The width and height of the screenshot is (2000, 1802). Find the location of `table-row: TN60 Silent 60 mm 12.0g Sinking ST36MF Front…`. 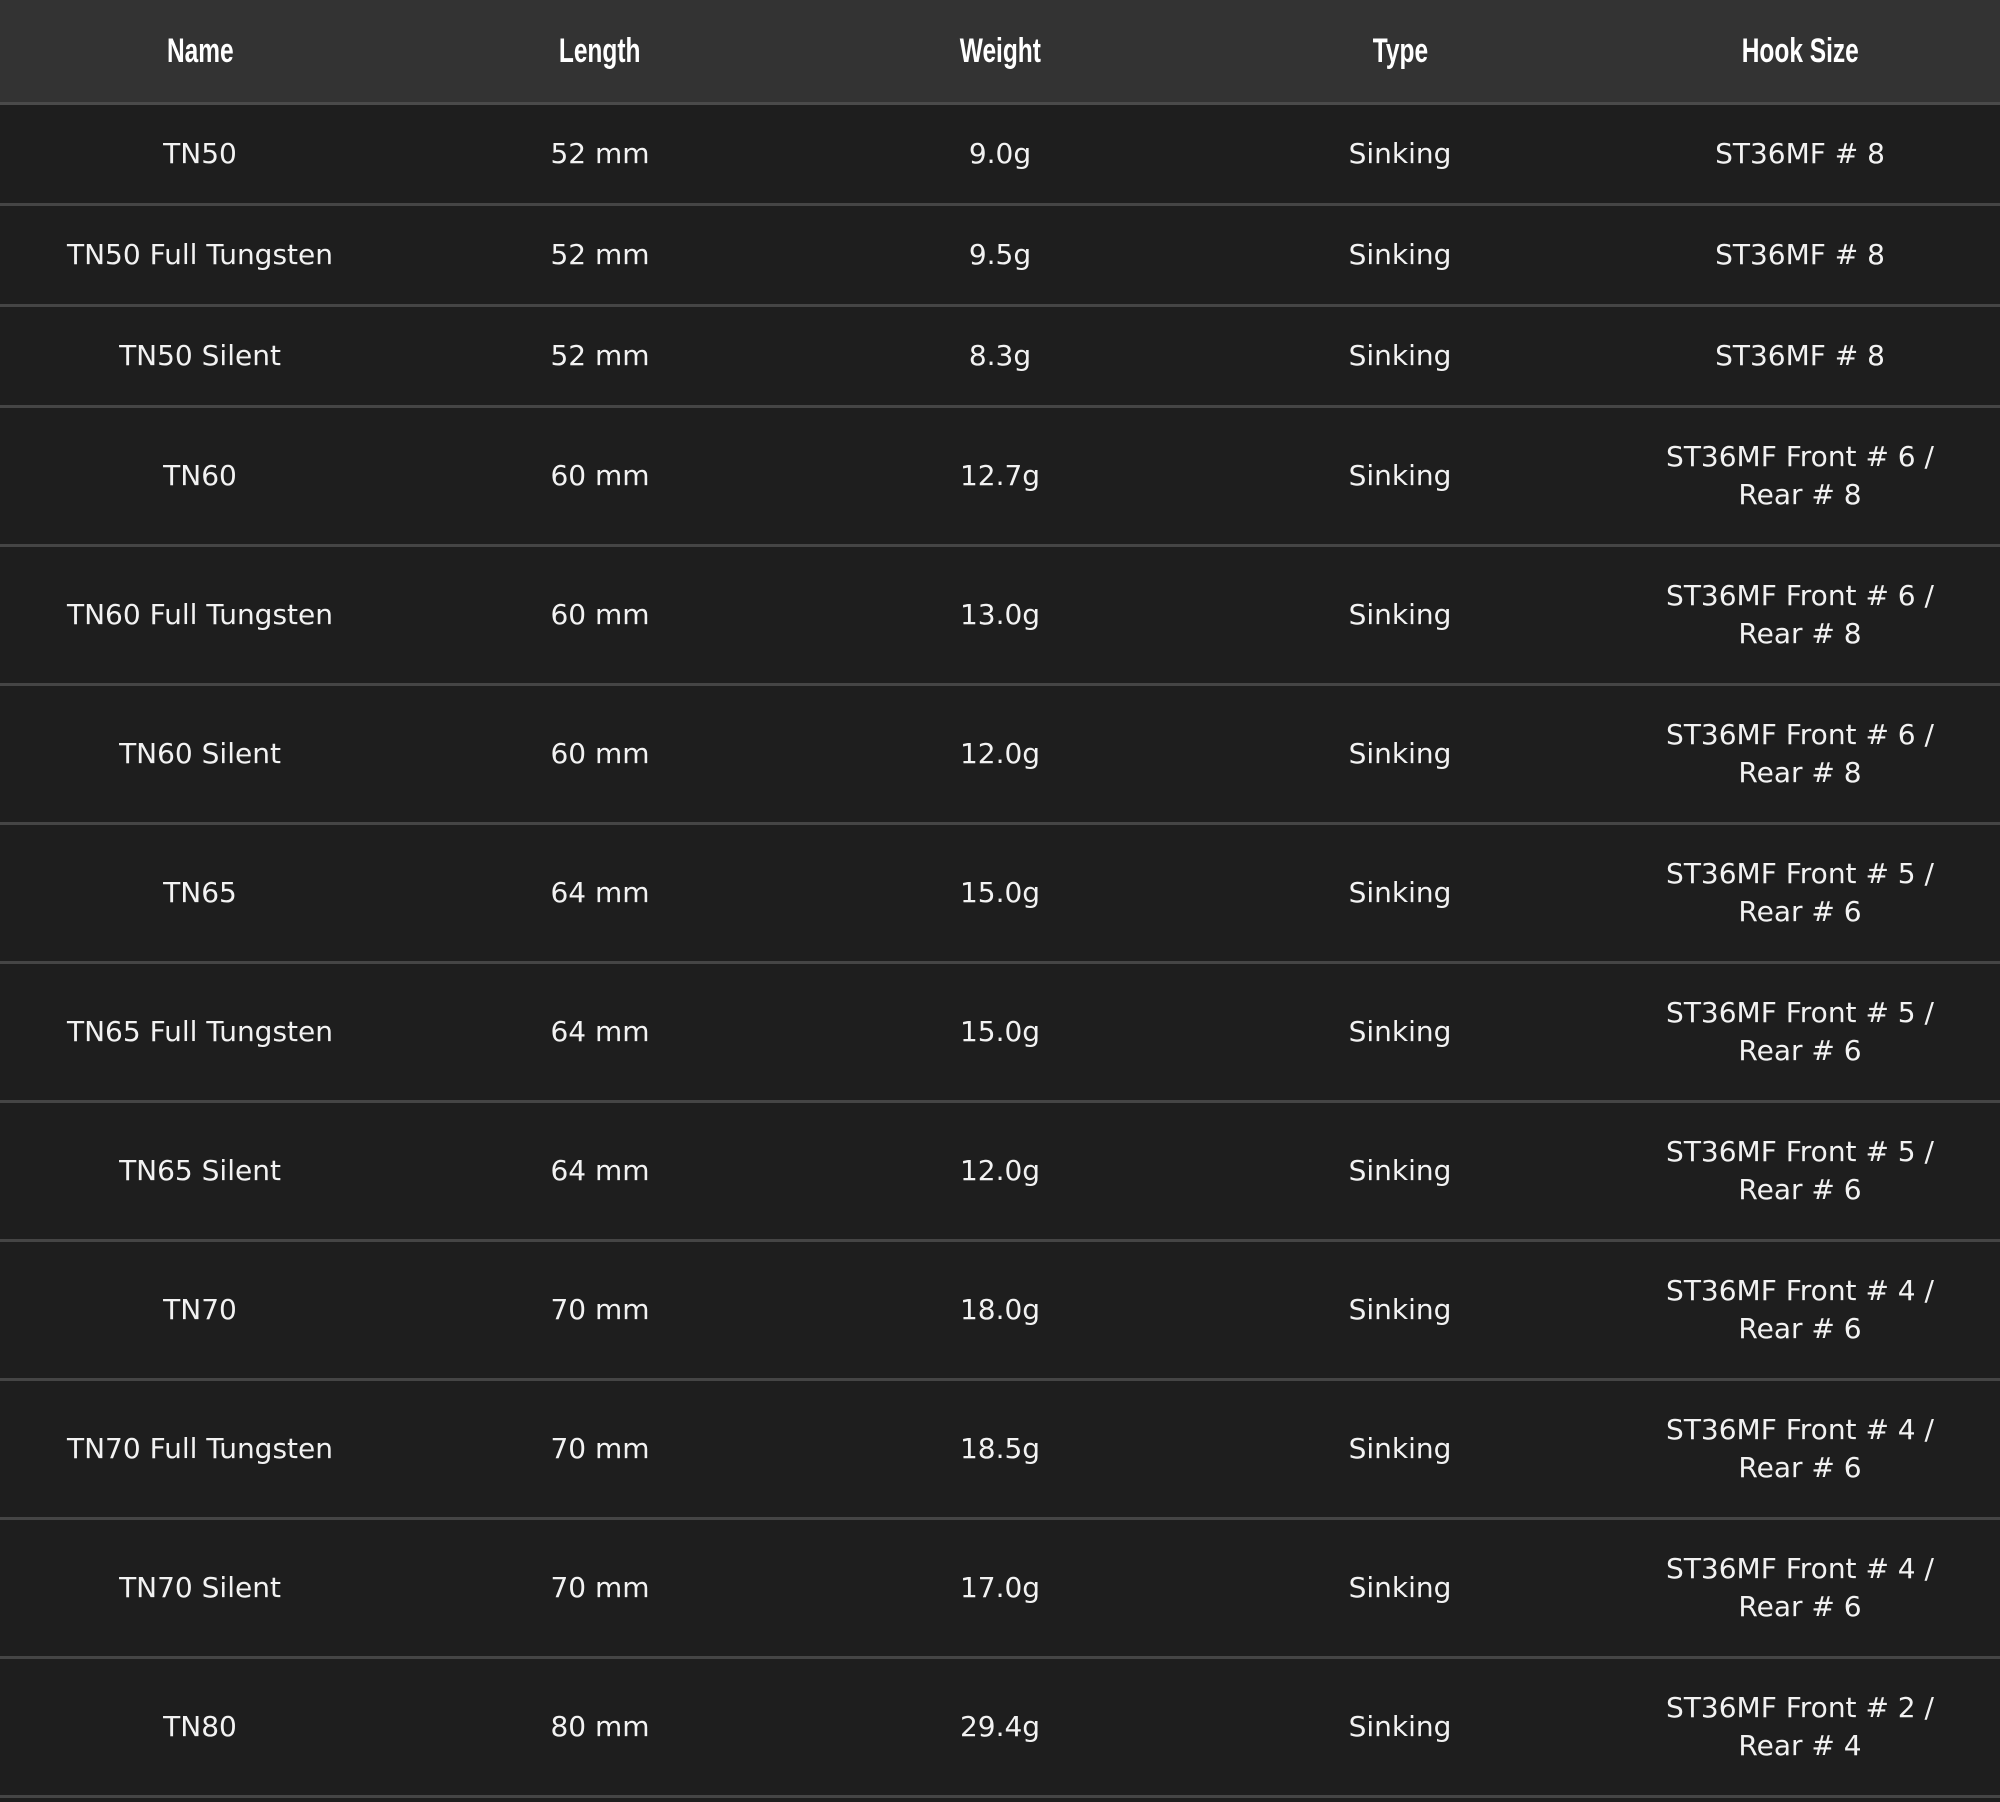

table-row: TN60 Silent 60 mm 12.0g Sinking ST36MF Front… is located at coordinates (1000, 754).